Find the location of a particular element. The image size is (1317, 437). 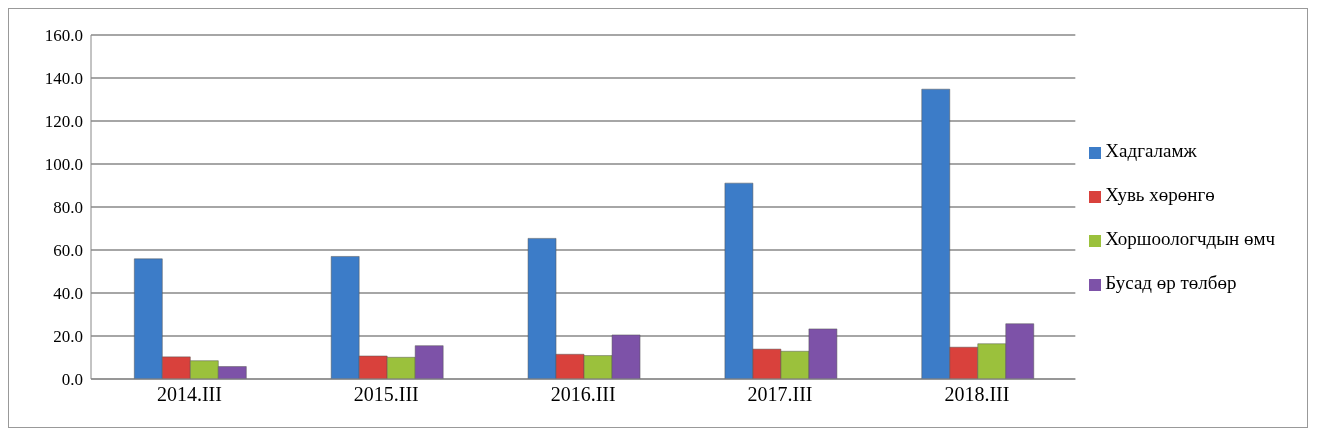

x-tick-label: 2016.III is located at coordinates (583, 394).